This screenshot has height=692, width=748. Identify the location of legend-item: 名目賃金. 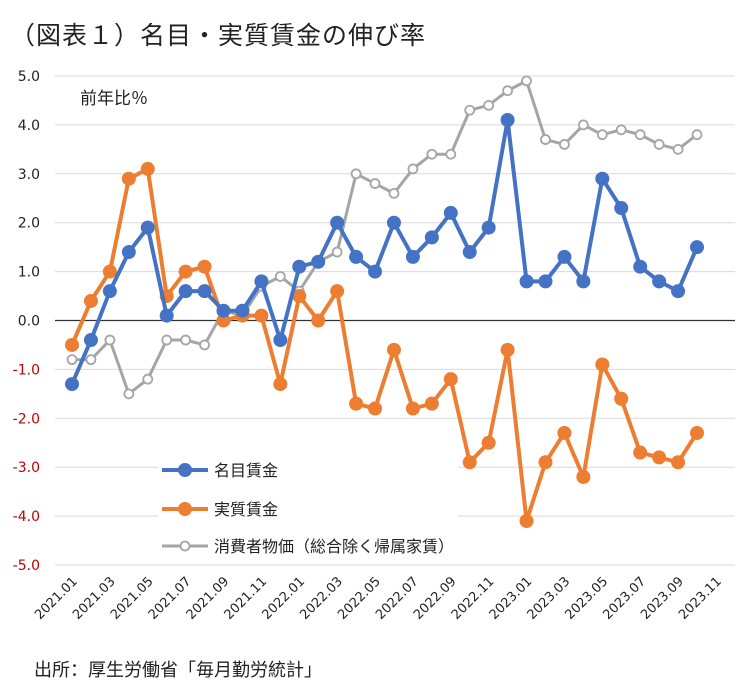
(308, 470).